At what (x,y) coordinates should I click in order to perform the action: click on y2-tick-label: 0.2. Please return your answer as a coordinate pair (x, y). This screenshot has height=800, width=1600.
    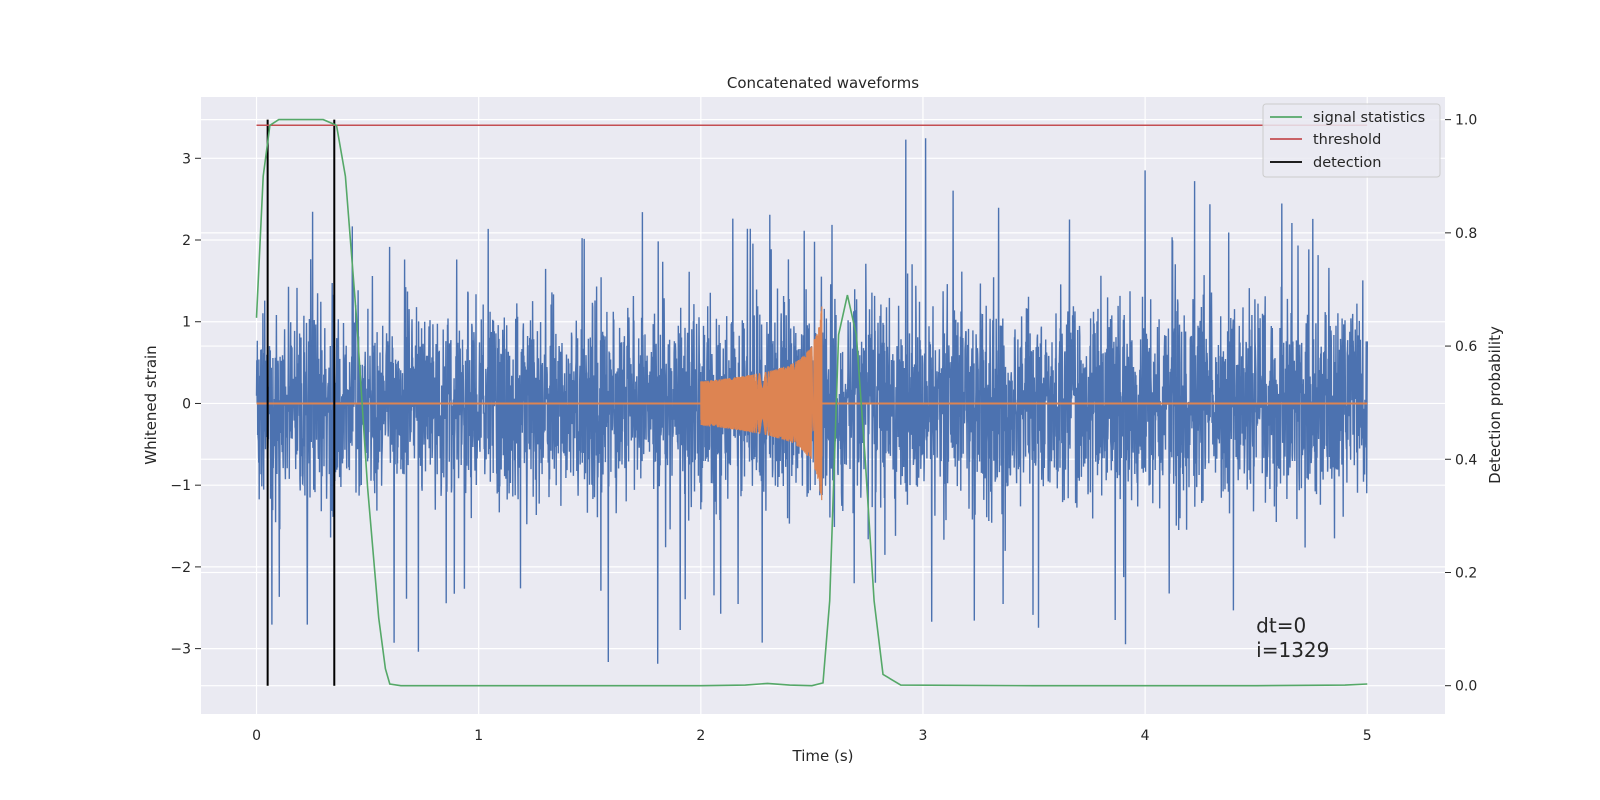
    Looking at the image, I should click on (1466, 573).